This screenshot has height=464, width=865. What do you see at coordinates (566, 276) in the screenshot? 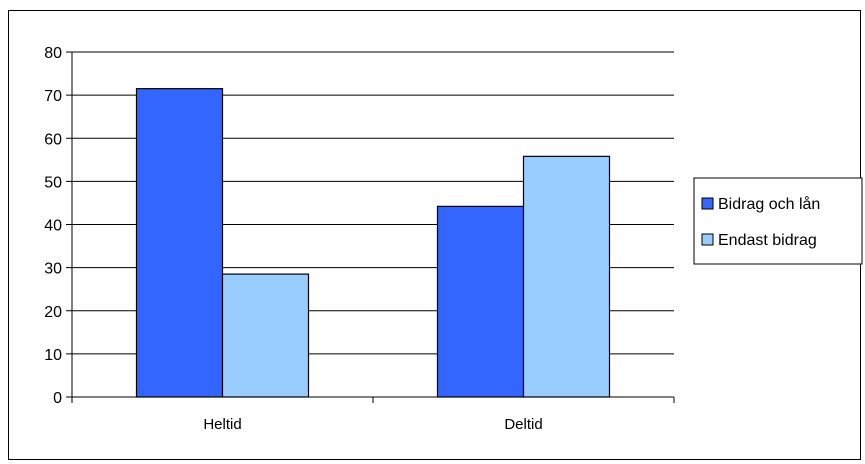
I see `bar-2-deltid` at bounding box center [566, 276].